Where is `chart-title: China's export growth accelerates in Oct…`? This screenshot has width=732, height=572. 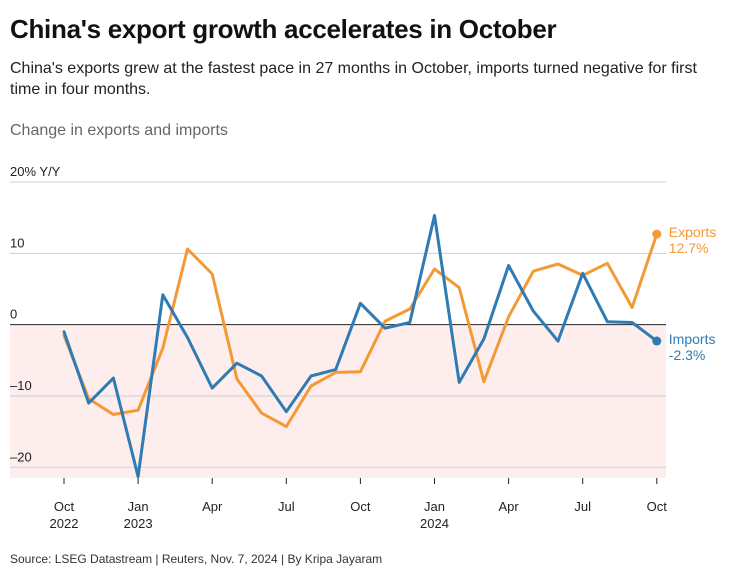
chart-title: China's export growth accelerates in Oct… is located at coordinates (283, 29).